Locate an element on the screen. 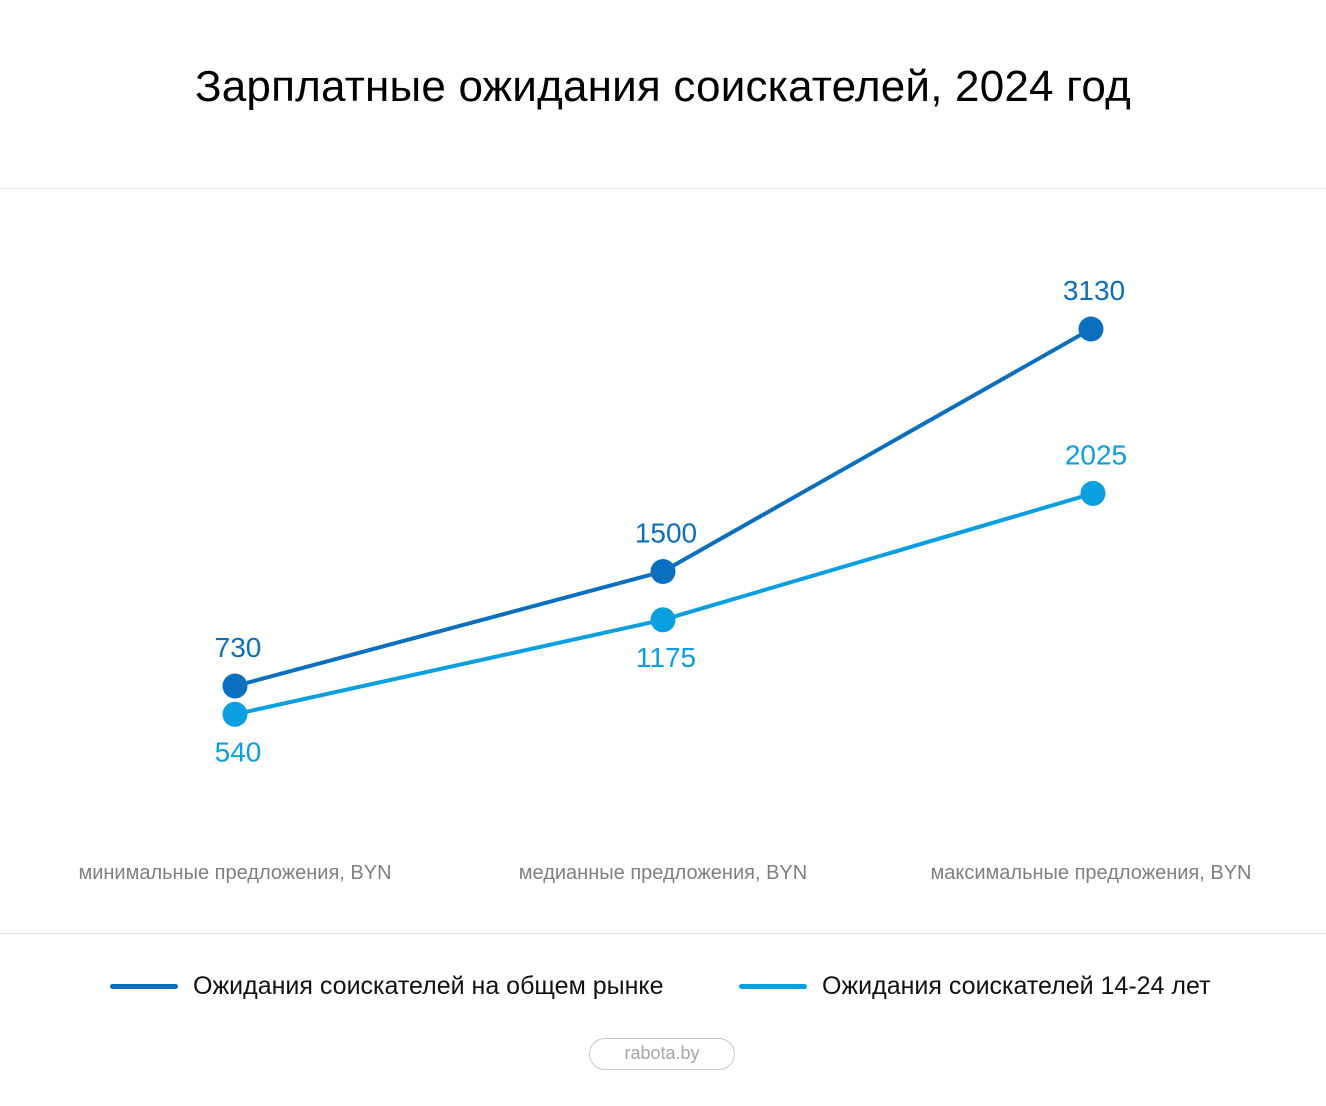 This screenshot has width=1326, height=1106. top-divider is located at coordinates (663, 188).